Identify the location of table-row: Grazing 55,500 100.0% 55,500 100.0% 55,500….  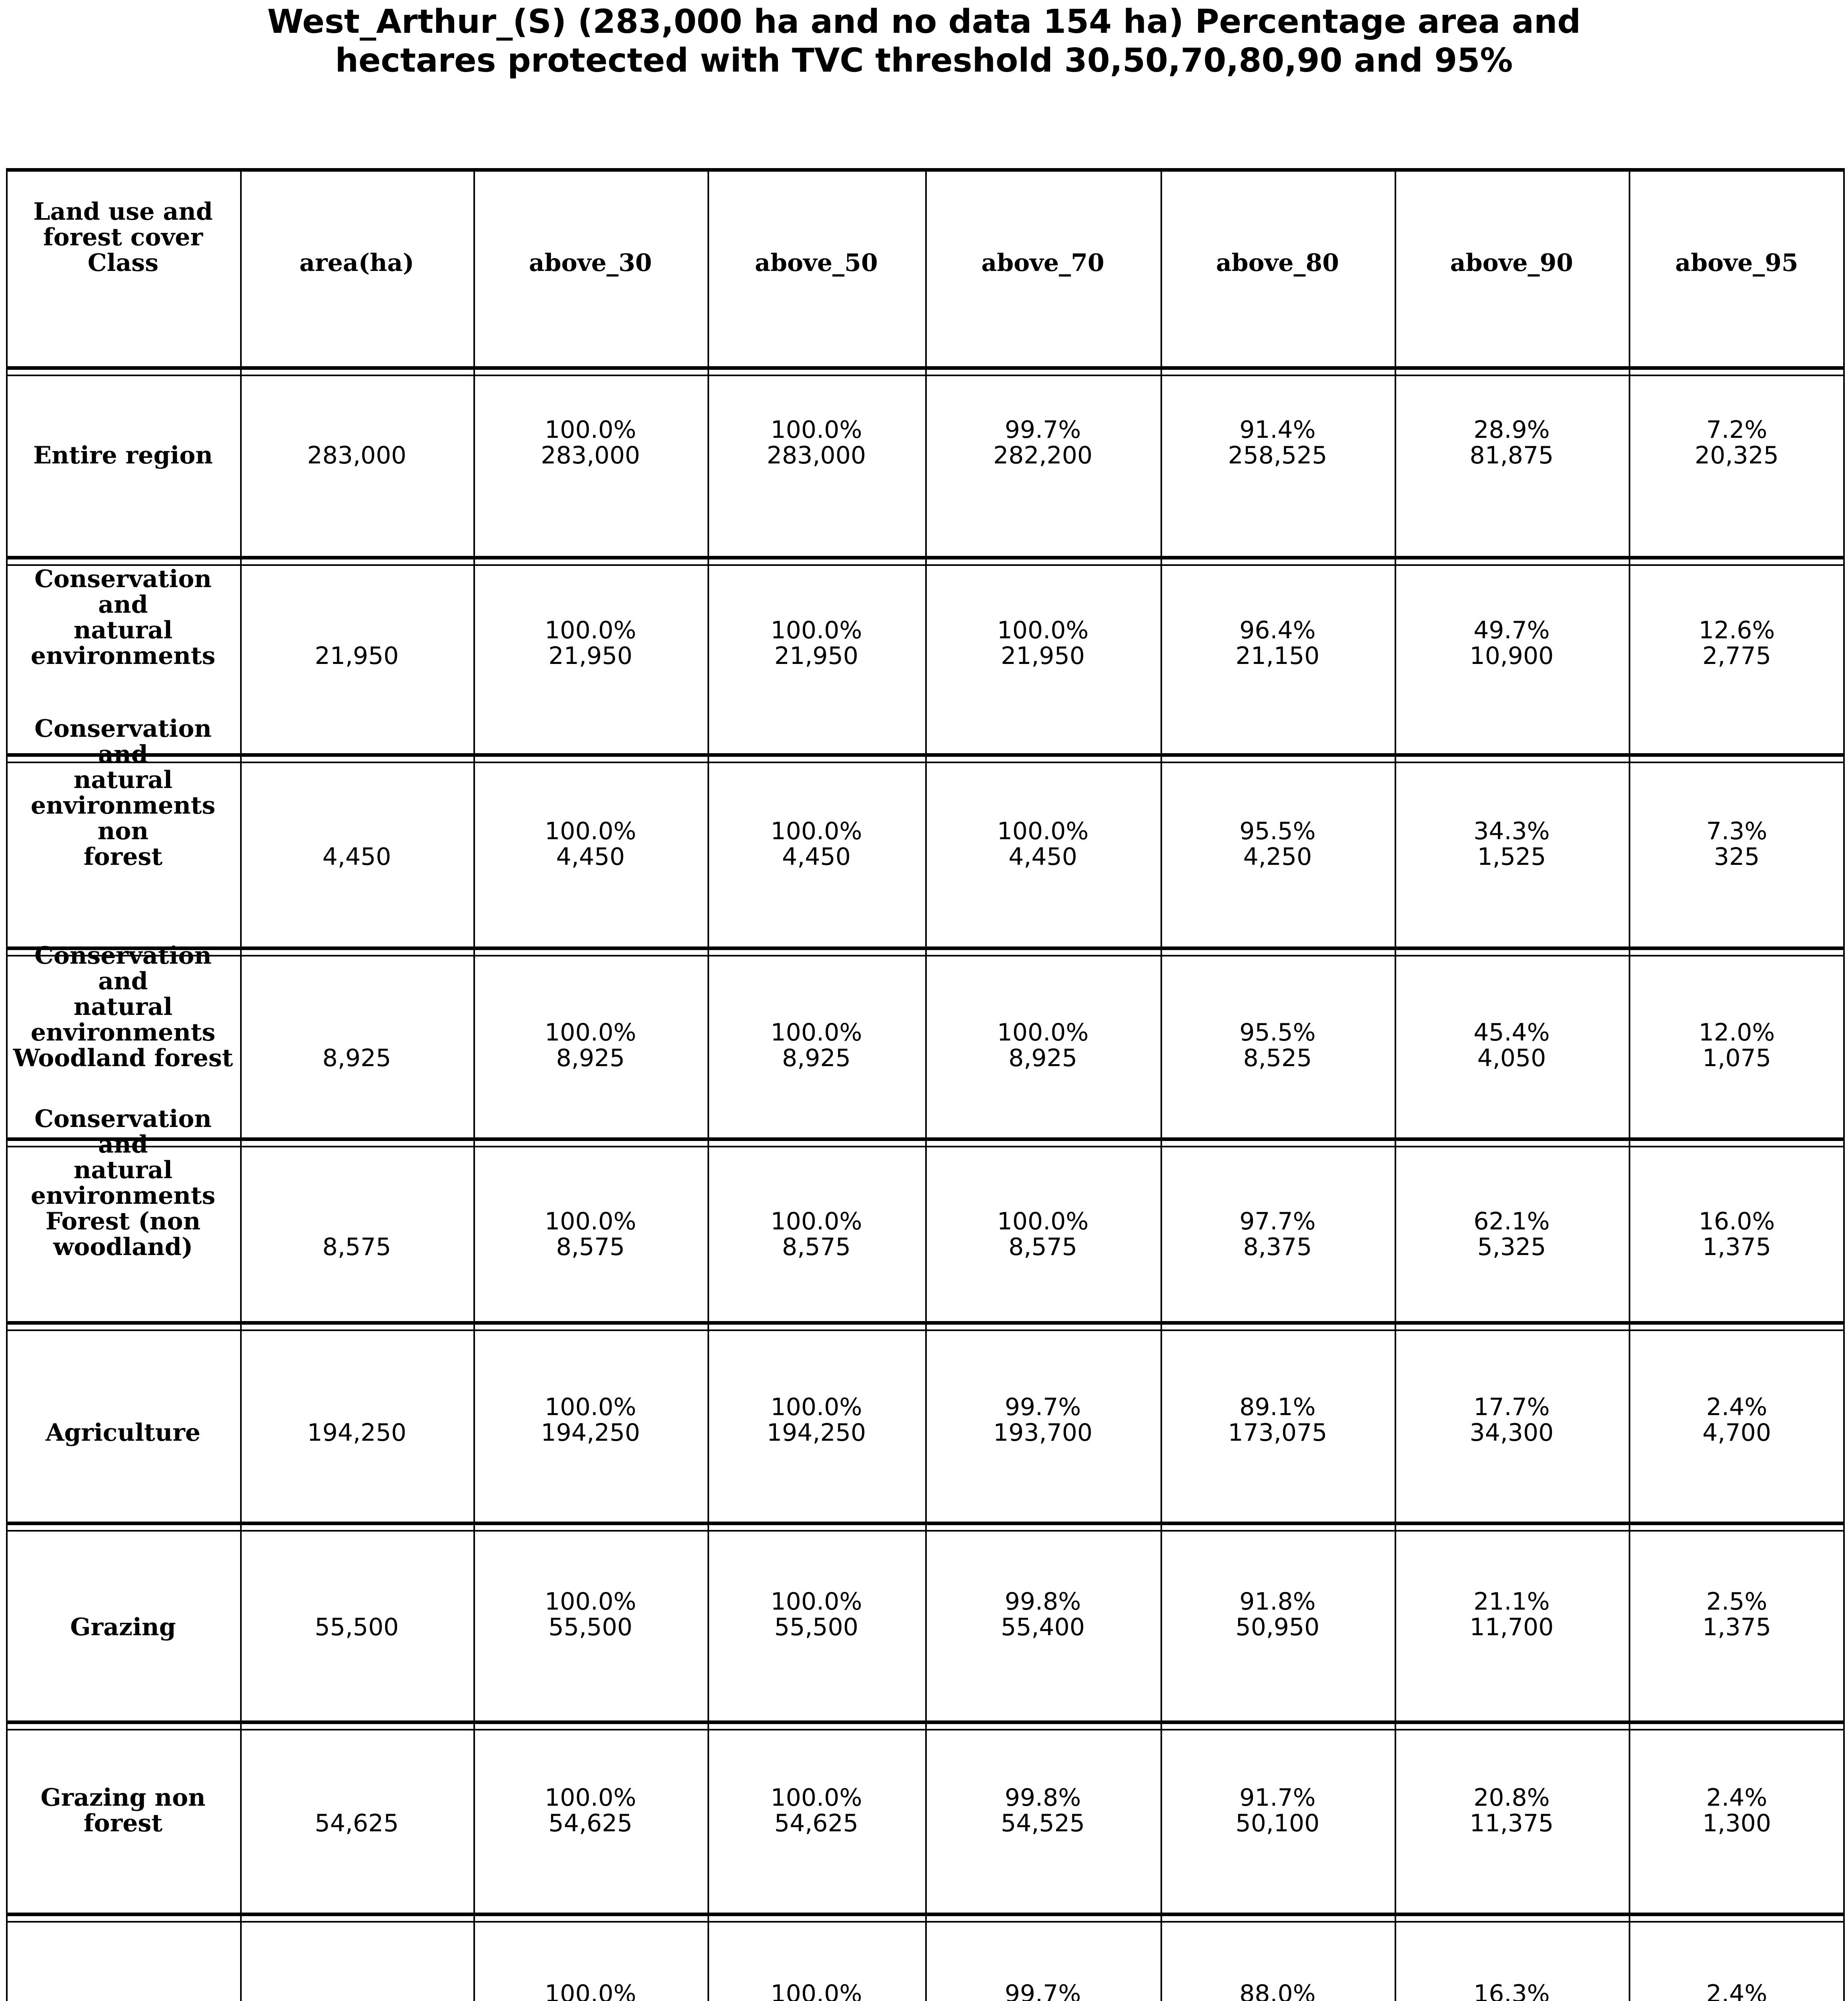
(925, 1623).